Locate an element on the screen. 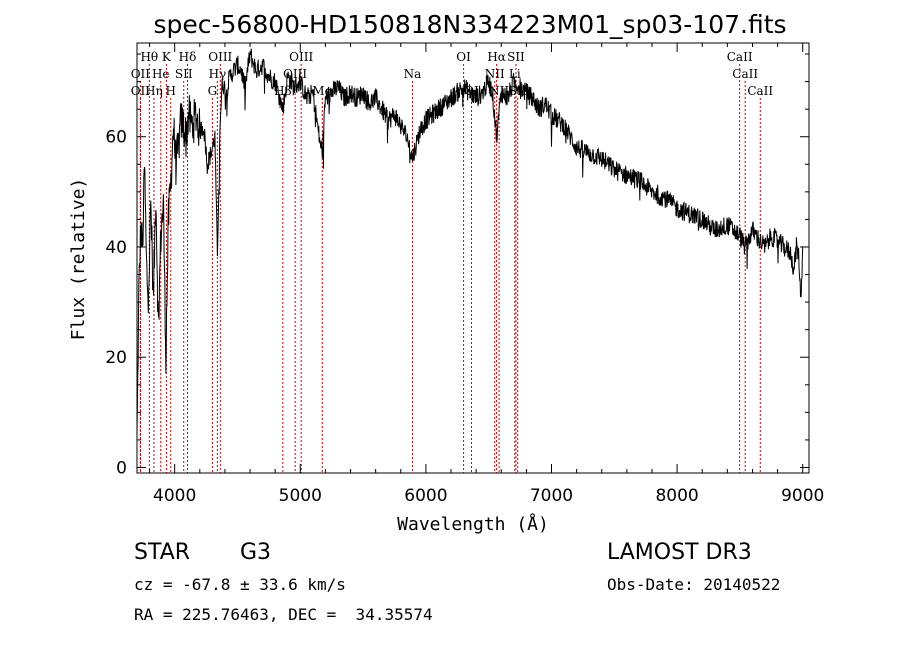  survey-name: LAMOST DR3 is located at coordinates (679, 552).